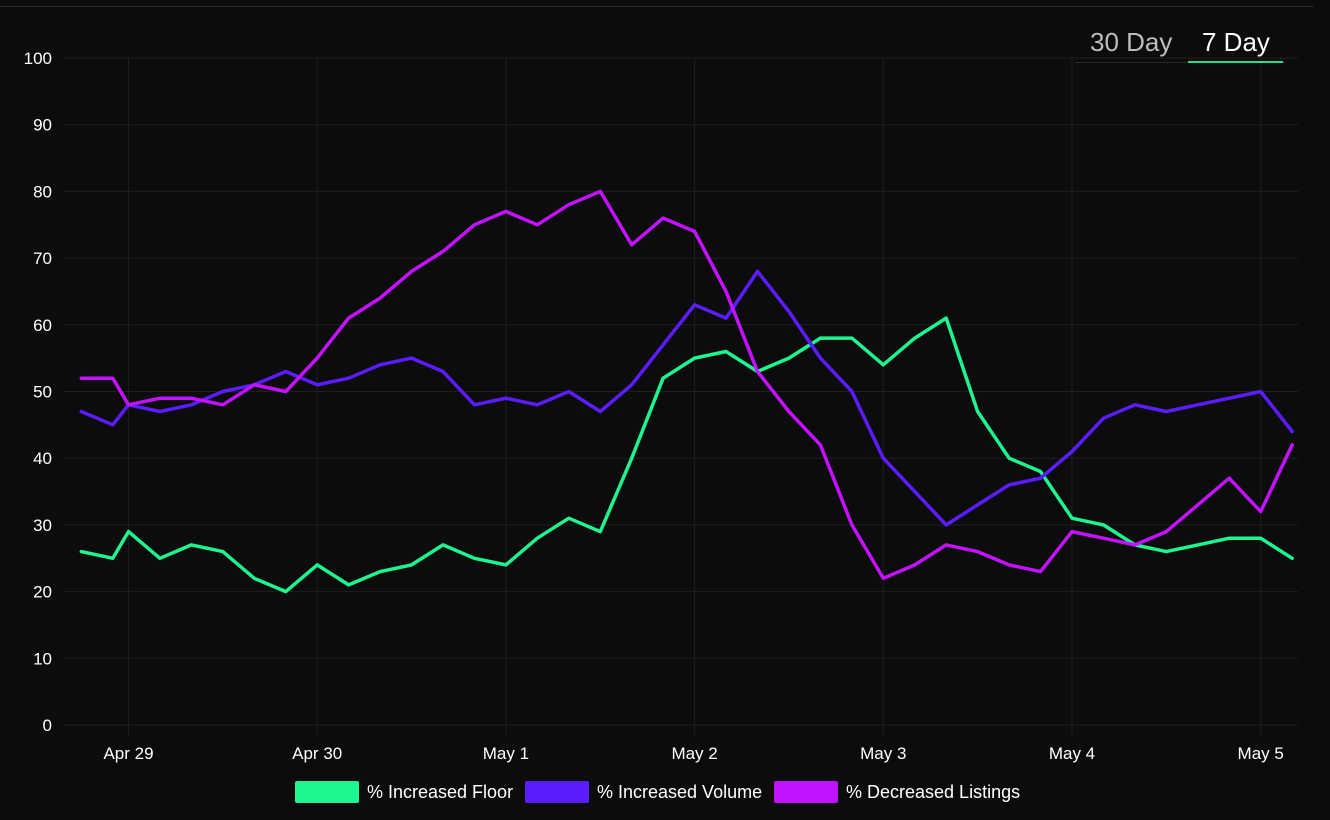 The width and height of the screenshot is (1330, 820). I want to click on y-tick-label: 20, so click(42, 592).